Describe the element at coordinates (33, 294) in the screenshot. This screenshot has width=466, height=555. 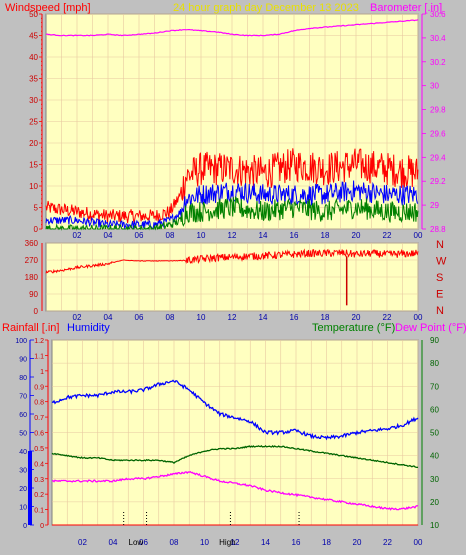
I see `direction-y-tick-90: 90` at that location.